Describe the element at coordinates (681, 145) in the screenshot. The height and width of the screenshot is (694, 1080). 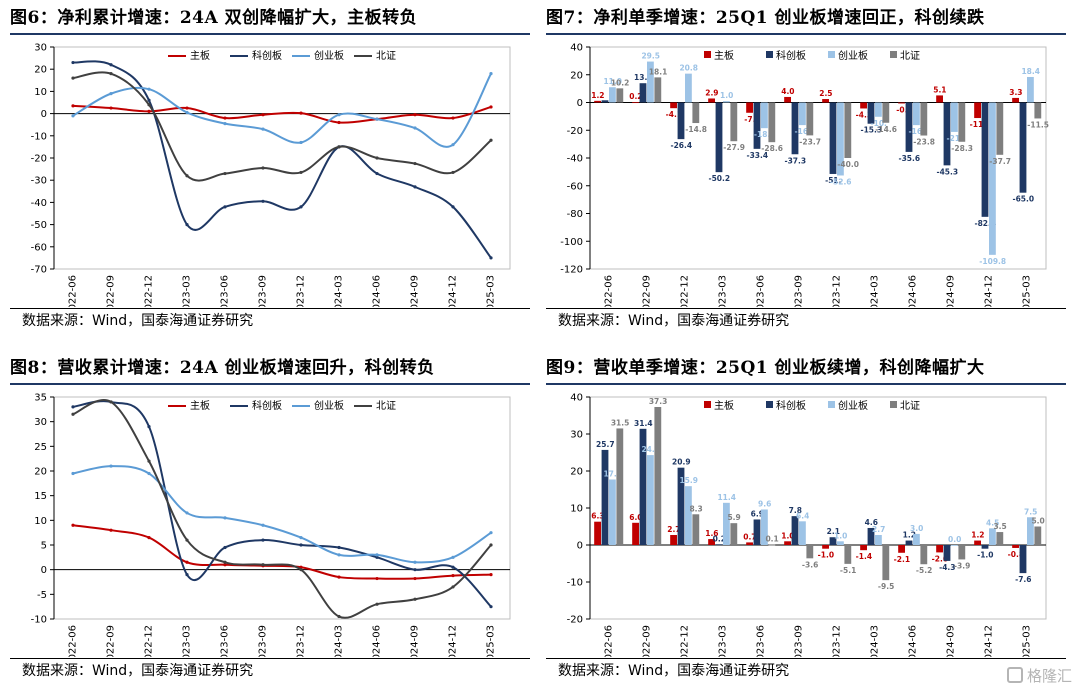
I see `data-label: -26.4` at that location.